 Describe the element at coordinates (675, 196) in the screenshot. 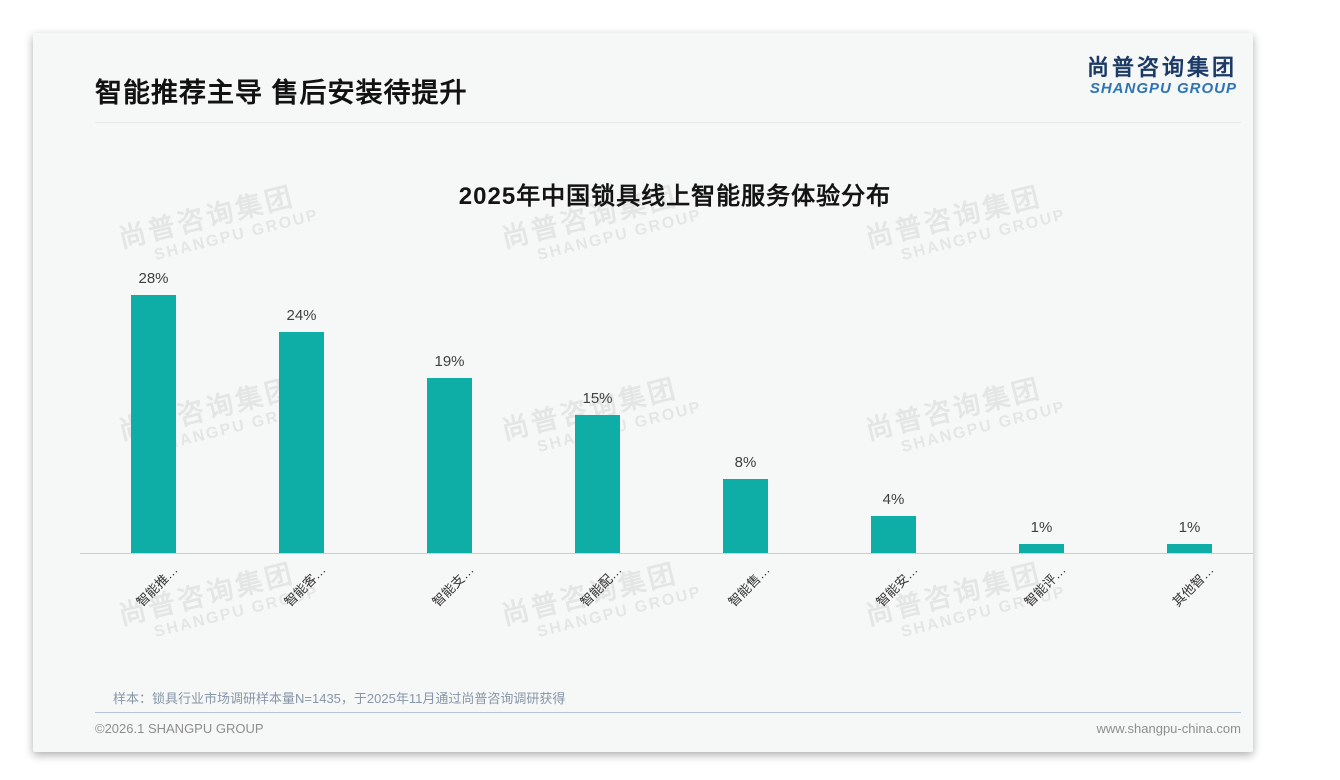

I see `chart-title: 2025年中国锁具线上智能服务体验分布` at that location.